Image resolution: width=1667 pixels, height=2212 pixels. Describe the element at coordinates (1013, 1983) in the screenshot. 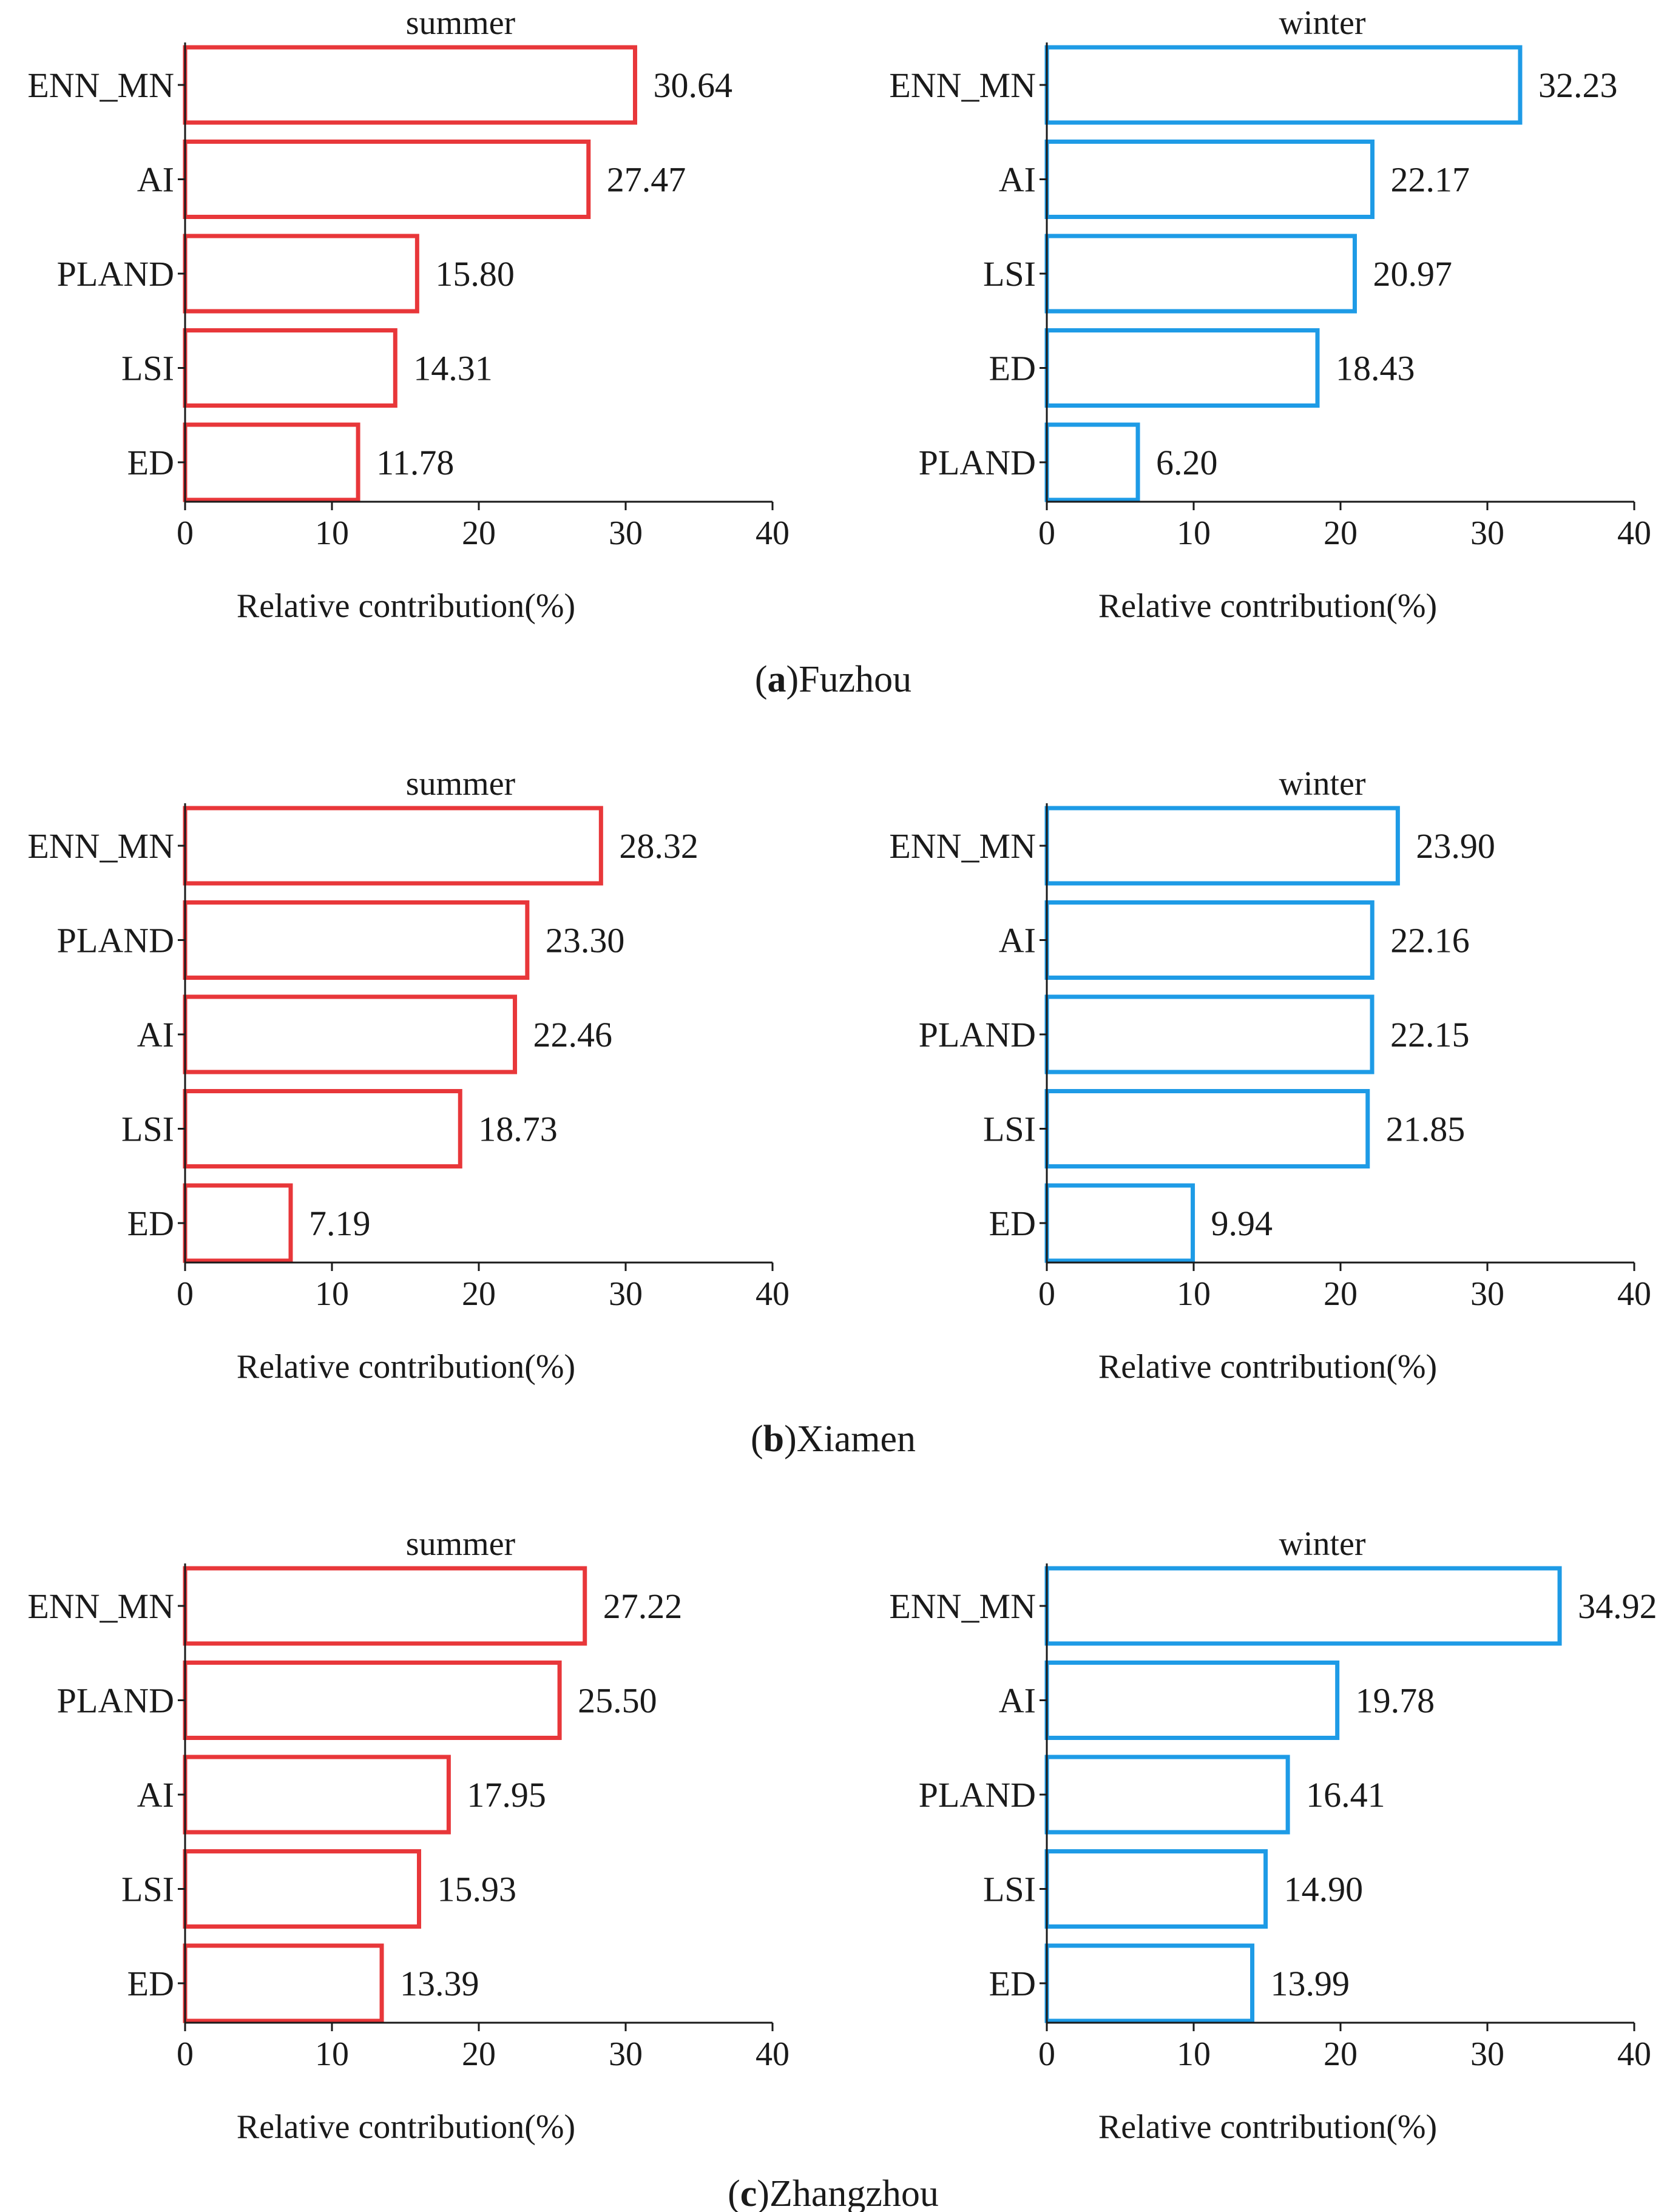

I see `chart-c-winter-category-label: ED` at that location.